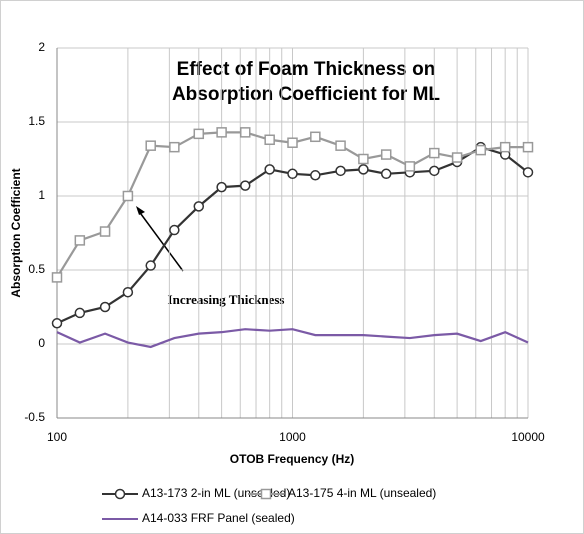 The height and width of the screenshot is (534, 584). Describe the element at coordinates (16, 232) in the screenshot. I see `y-axis-label: Absorption Coefficient` at that location.